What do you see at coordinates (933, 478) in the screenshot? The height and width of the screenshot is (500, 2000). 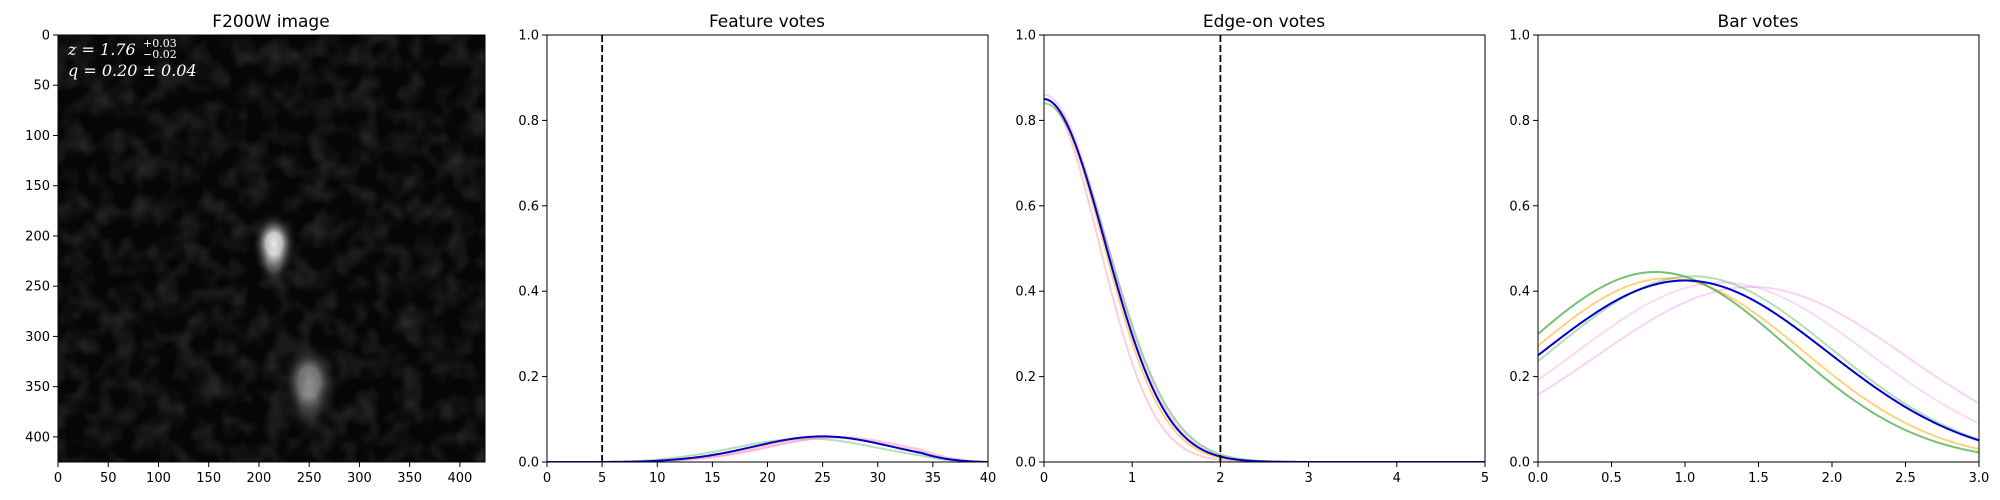 I see `x-tick-label: 35` at bounding box center [933, 478].